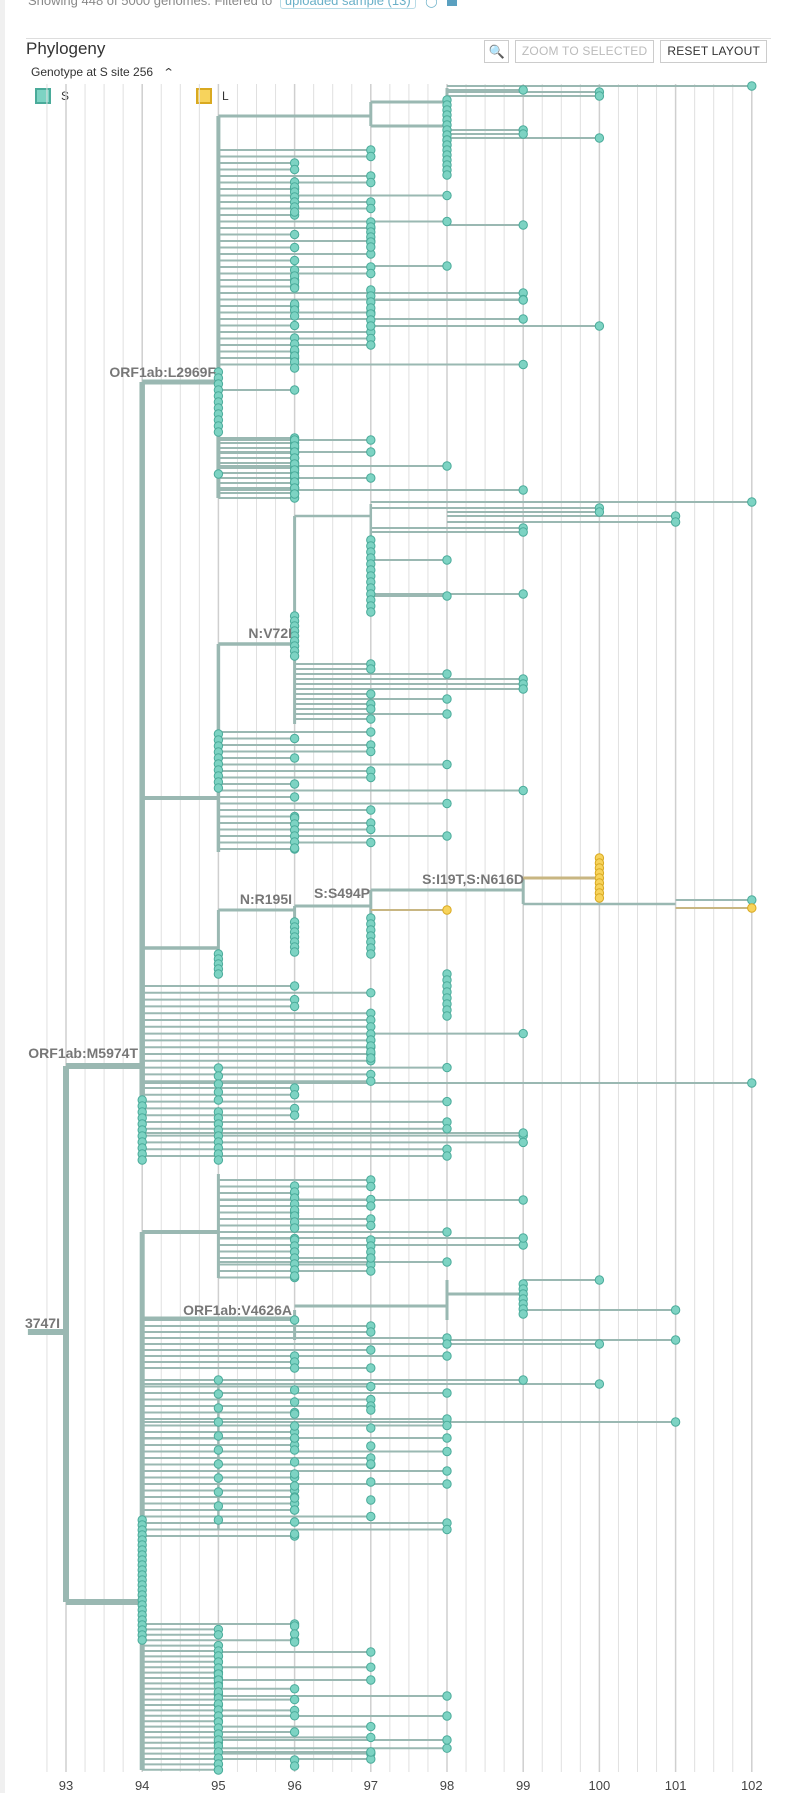  I want to click on panel-divider, so click(398, 38).